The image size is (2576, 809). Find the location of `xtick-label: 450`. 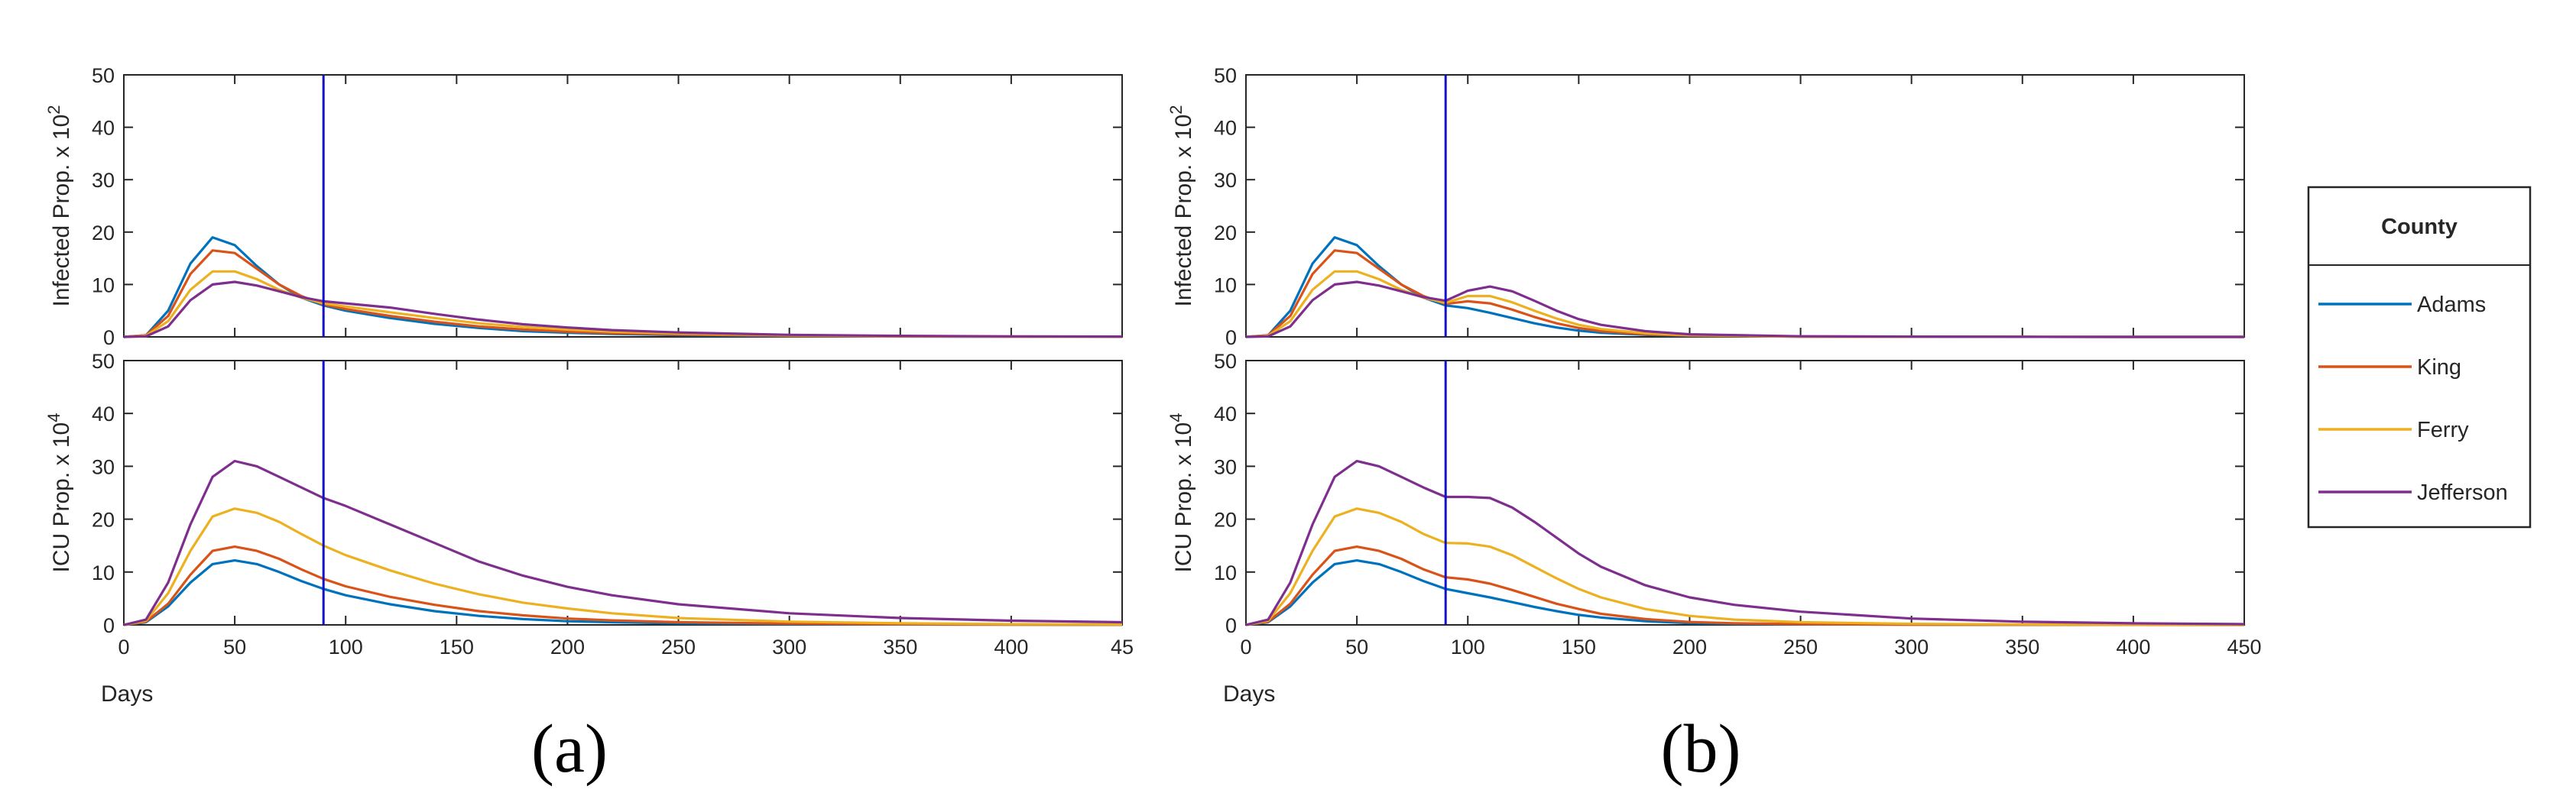

xtick-label: 450 is located at coordinates (2244, 647).